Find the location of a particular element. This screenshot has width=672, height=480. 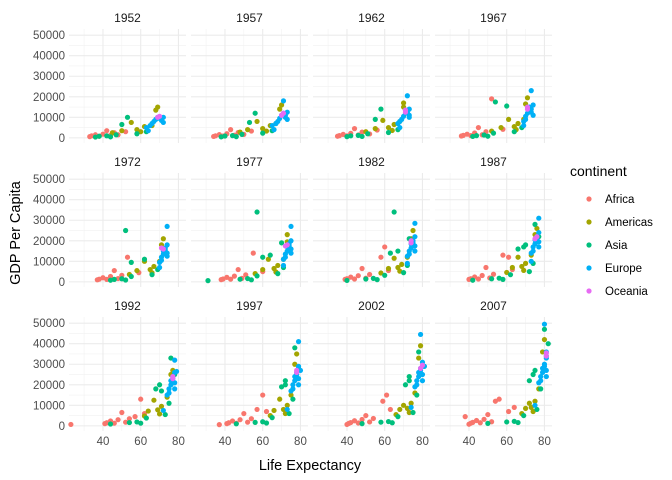

y-axis-title: GDP Per Capita is located at coordinates (16, 232).